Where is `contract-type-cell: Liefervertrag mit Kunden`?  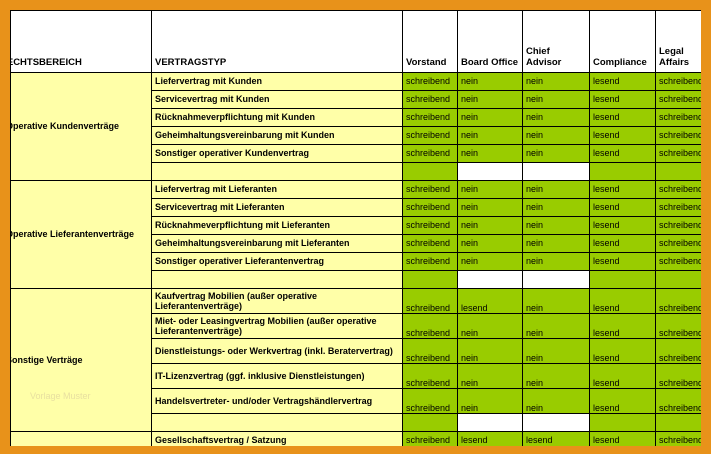
contract-type-cell: Liefervertrag mit Kunden is located at coordinates (277, 81).